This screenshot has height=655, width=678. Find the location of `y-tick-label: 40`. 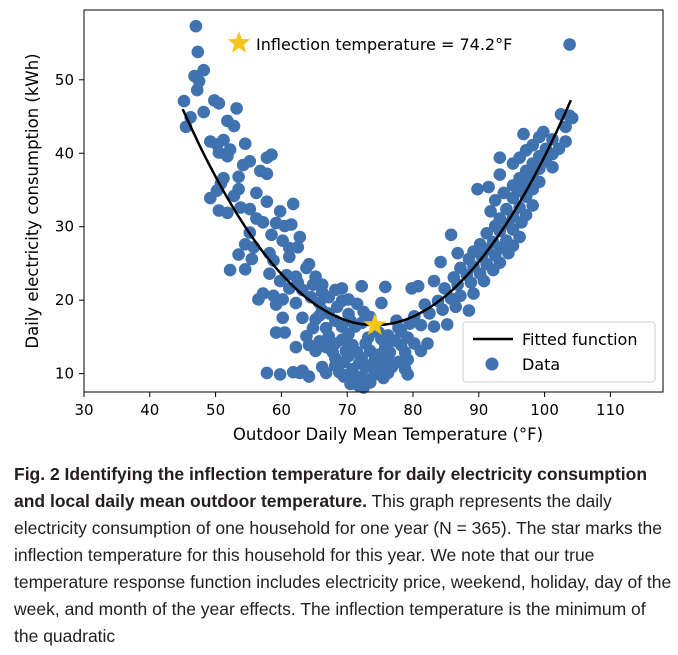

y-tick-label: 40 is located at coordinates (64, 153).